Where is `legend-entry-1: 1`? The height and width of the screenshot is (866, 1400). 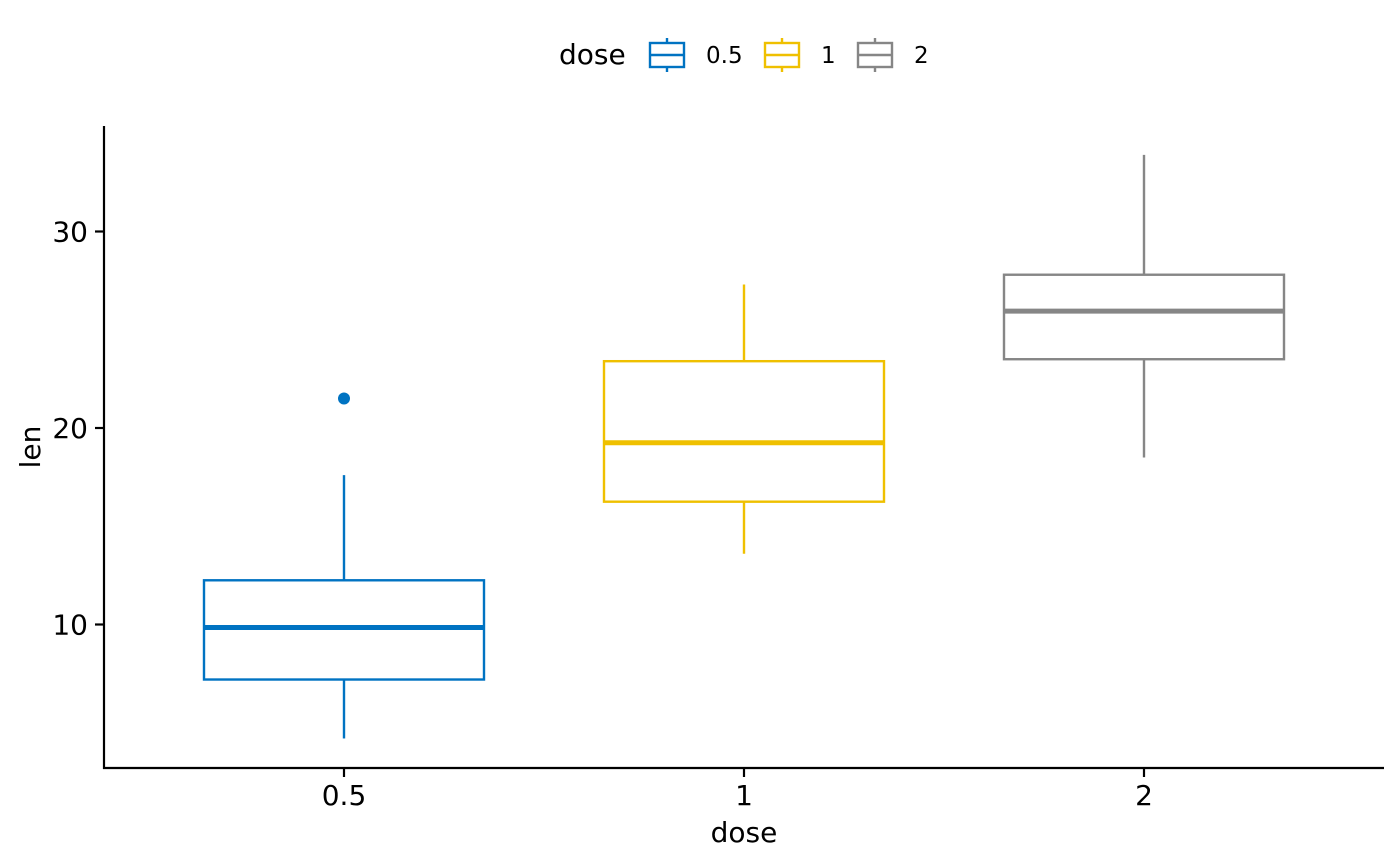
legend-entry-1: 1 is located at coordinates (799, 55).